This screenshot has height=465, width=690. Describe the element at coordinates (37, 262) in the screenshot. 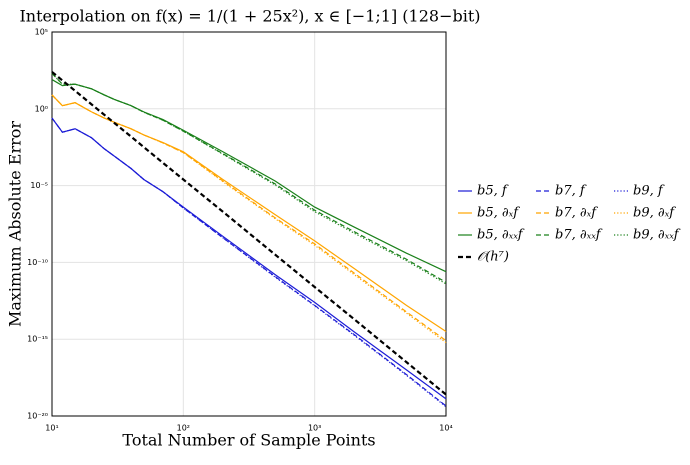

I see `y-tick-label: 10⁻¹⁰` at that location.